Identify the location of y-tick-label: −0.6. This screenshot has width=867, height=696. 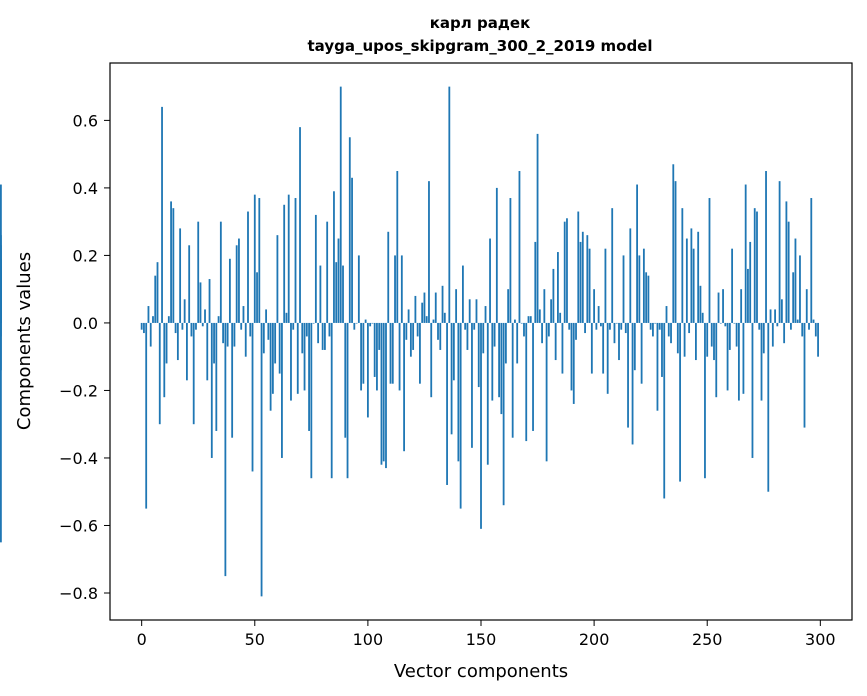
(78, 525).